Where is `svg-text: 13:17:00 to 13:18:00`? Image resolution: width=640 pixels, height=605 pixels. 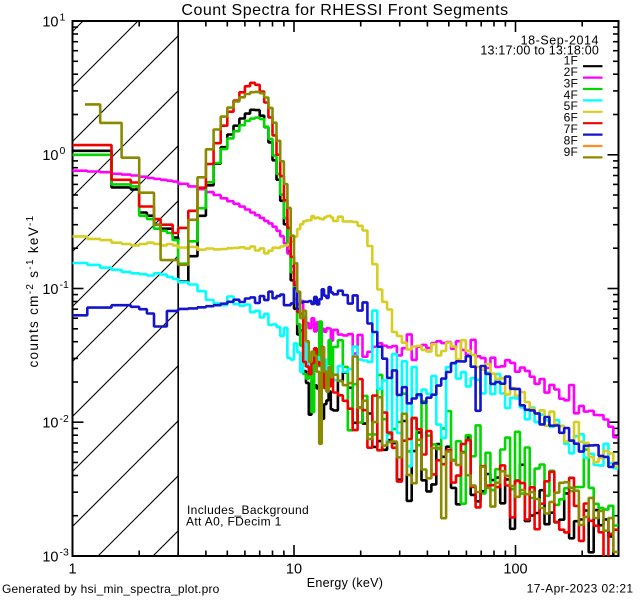
svg-text: 13:17:00 to 13:18:00 is located at coordinates (539, 51).